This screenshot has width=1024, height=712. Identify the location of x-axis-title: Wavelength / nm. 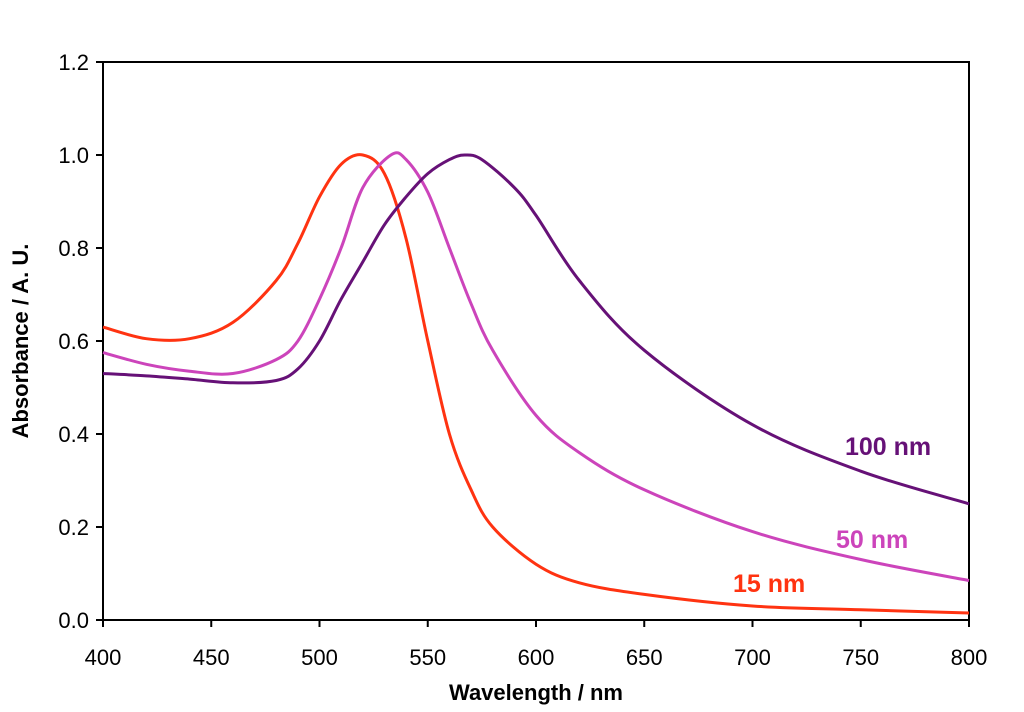
(536, 692).